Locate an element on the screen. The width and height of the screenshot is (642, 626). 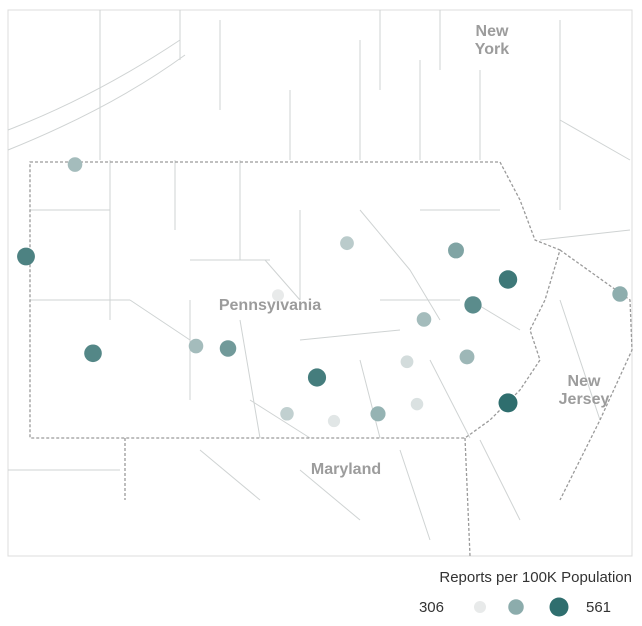
region-label-line: New Jersey is located at coordinates (584, 390).